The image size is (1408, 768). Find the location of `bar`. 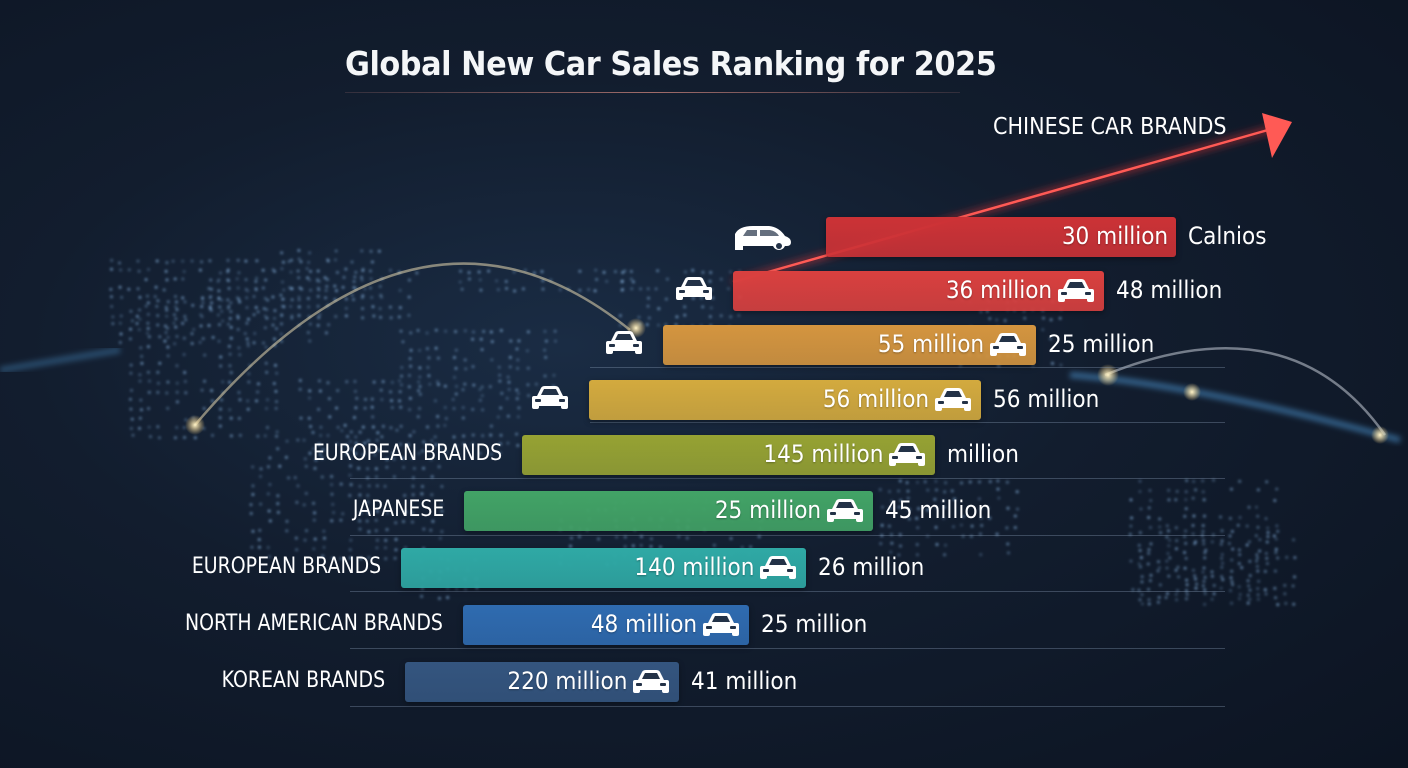

bar is located at coordinates (668, 511).